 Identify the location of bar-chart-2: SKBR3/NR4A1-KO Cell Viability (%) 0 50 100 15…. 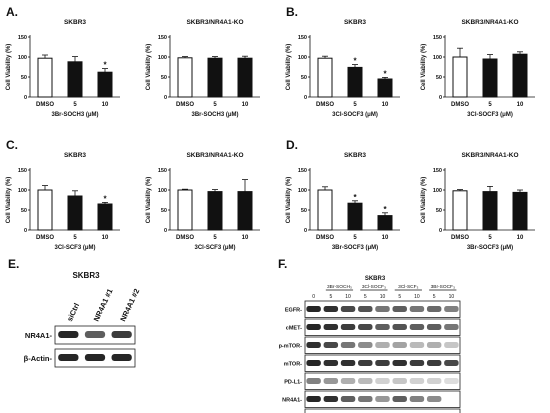
(203, 68).